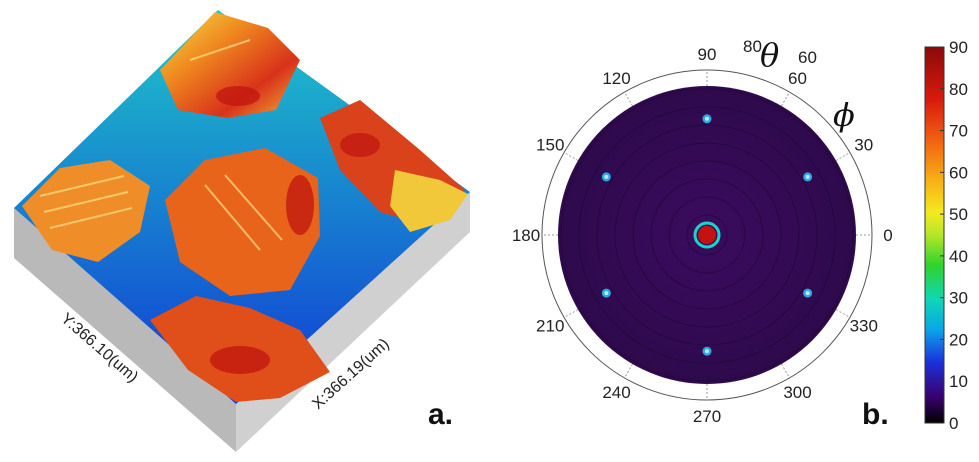  Describe the element at coordinates (844, 115) in the screenshot. I see `phi-symbol: ϕ` at that location.